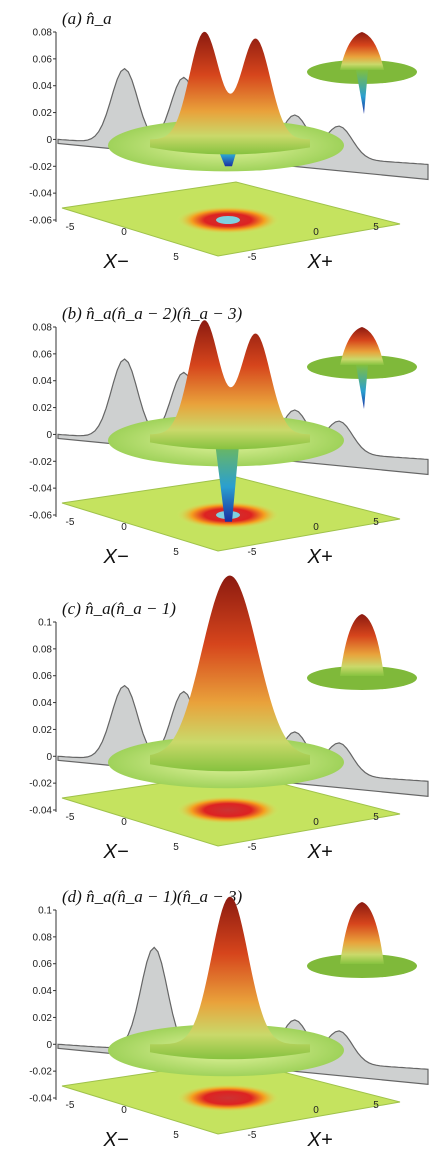 The width and height of the screenshot is (436, 1163). I want to click on panel-title: (d) n̂_a(n̂_a − 1)(n̂_a − 3), so click(152, 896).